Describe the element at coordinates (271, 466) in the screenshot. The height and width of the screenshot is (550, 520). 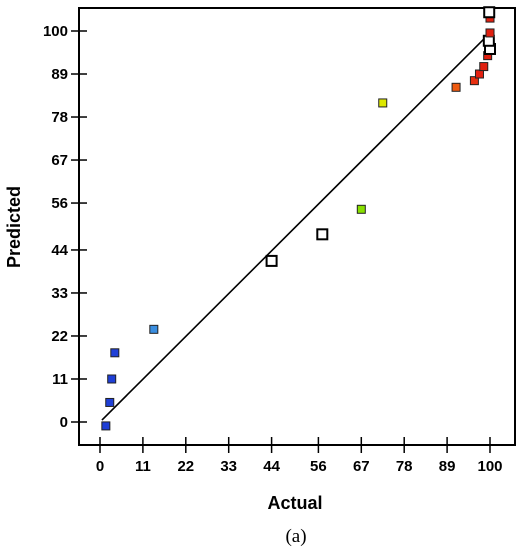
I see `x-tick-label: 44` at that location.